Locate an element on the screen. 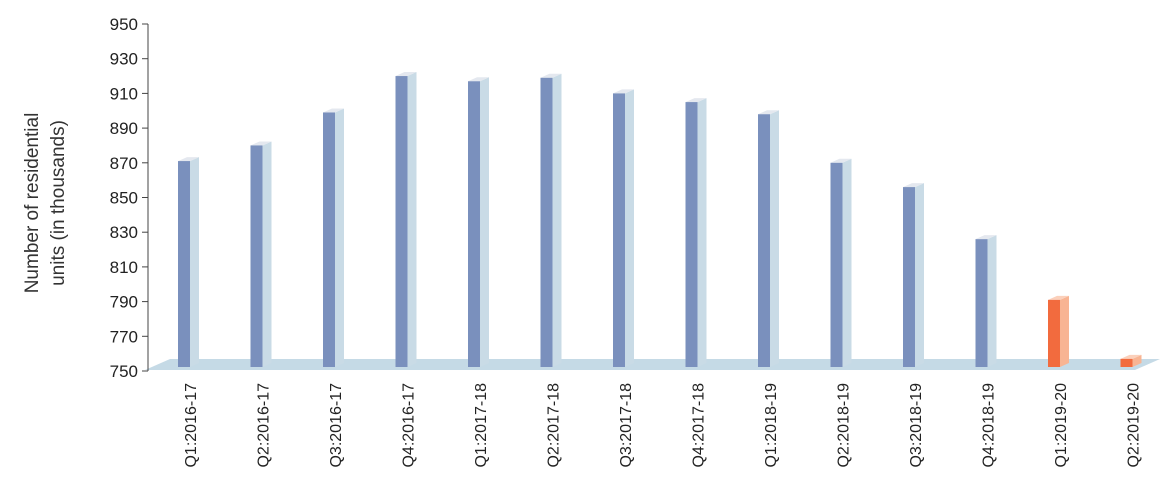 The width and height of the screenshot is (1161, 500). y-tick-label: 930 is located at coordinates (124, 59).